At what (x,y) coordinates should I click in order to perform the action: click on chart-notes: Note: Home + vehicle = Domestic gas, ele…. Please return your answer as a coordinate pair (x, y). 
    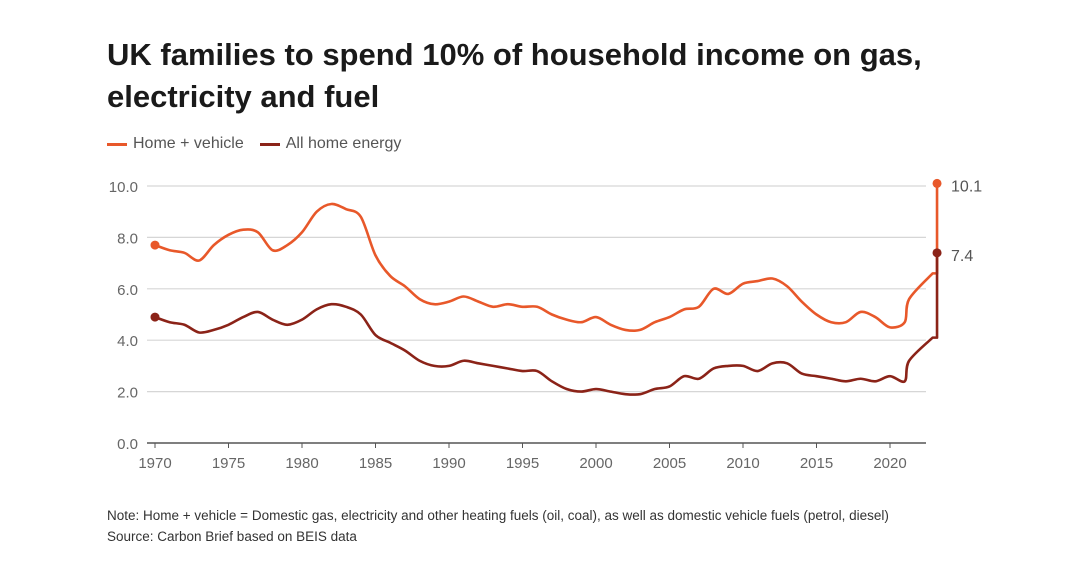
    Looking at the image, I should click on (498, 526).